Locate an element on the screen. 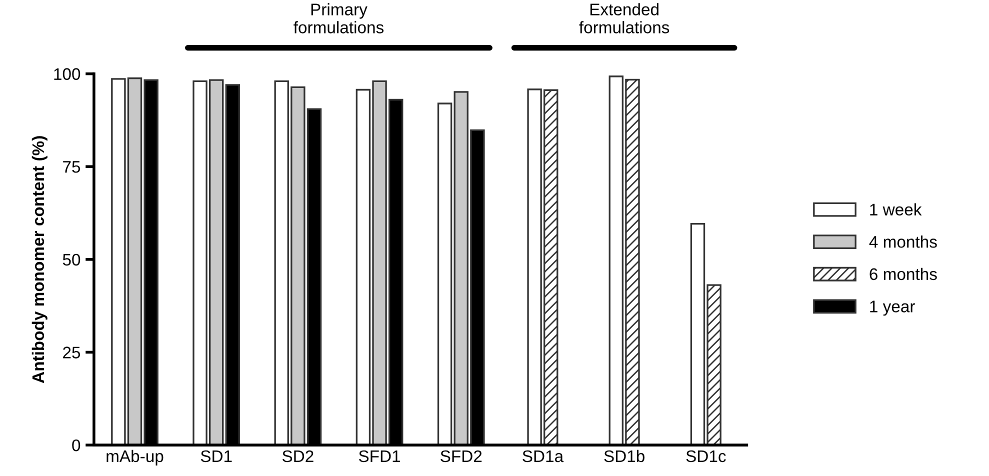  legend-label: 1 year is located at coordinates (892, 308).